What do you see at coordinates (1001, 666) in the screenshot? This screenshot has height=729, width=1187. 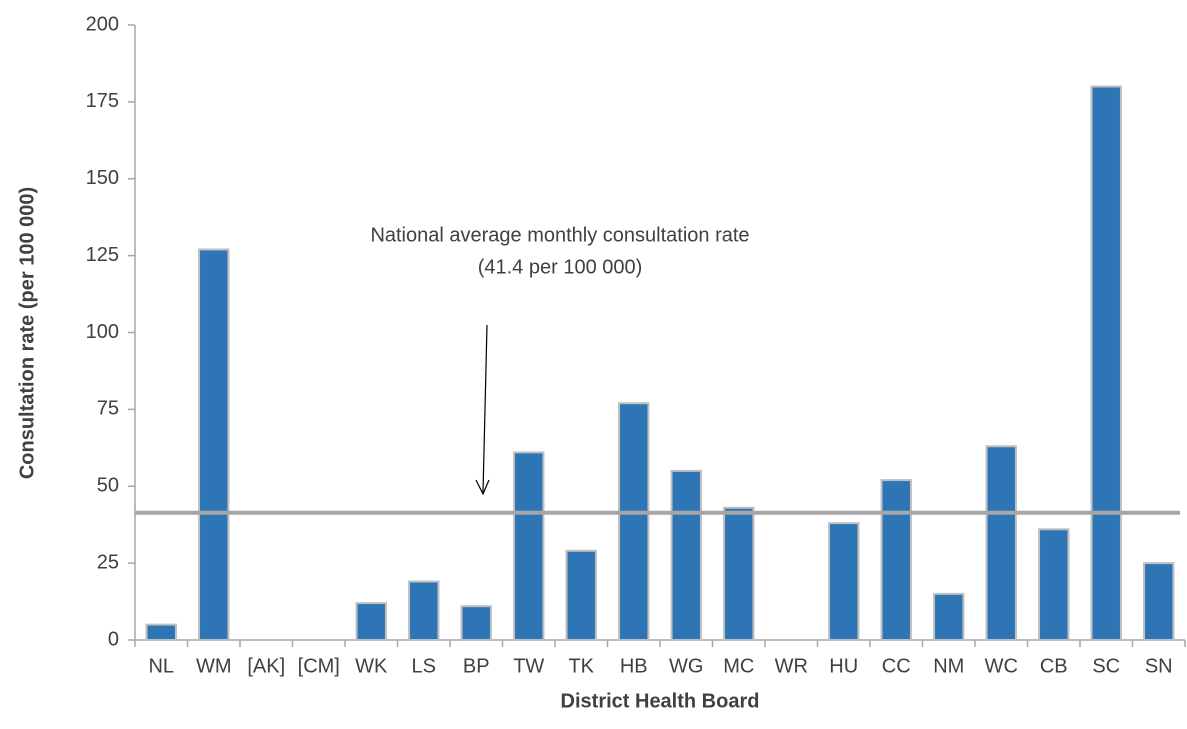 I see `x-tick-label: WC` at bounding box center [1001, 666].